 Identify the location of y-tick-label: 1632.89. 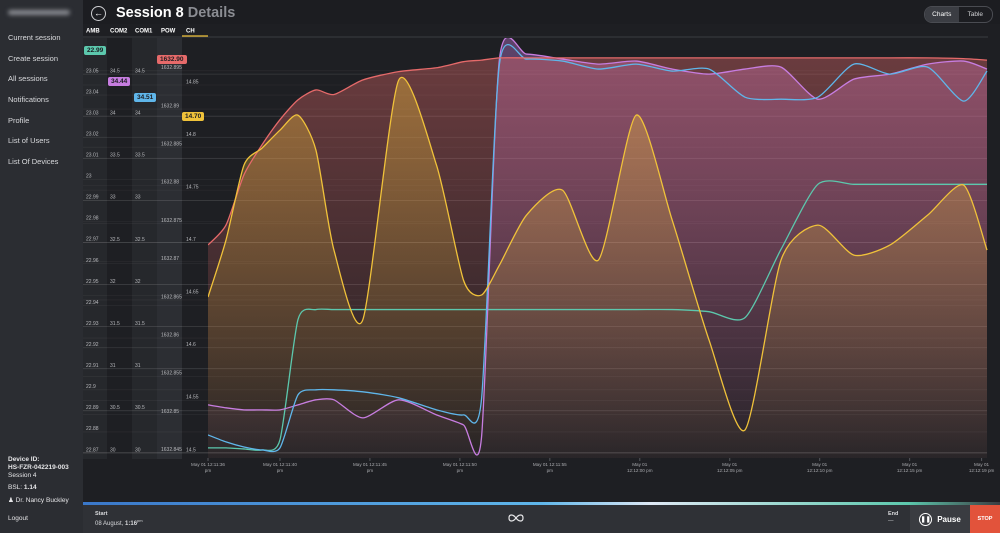
(170, 106).